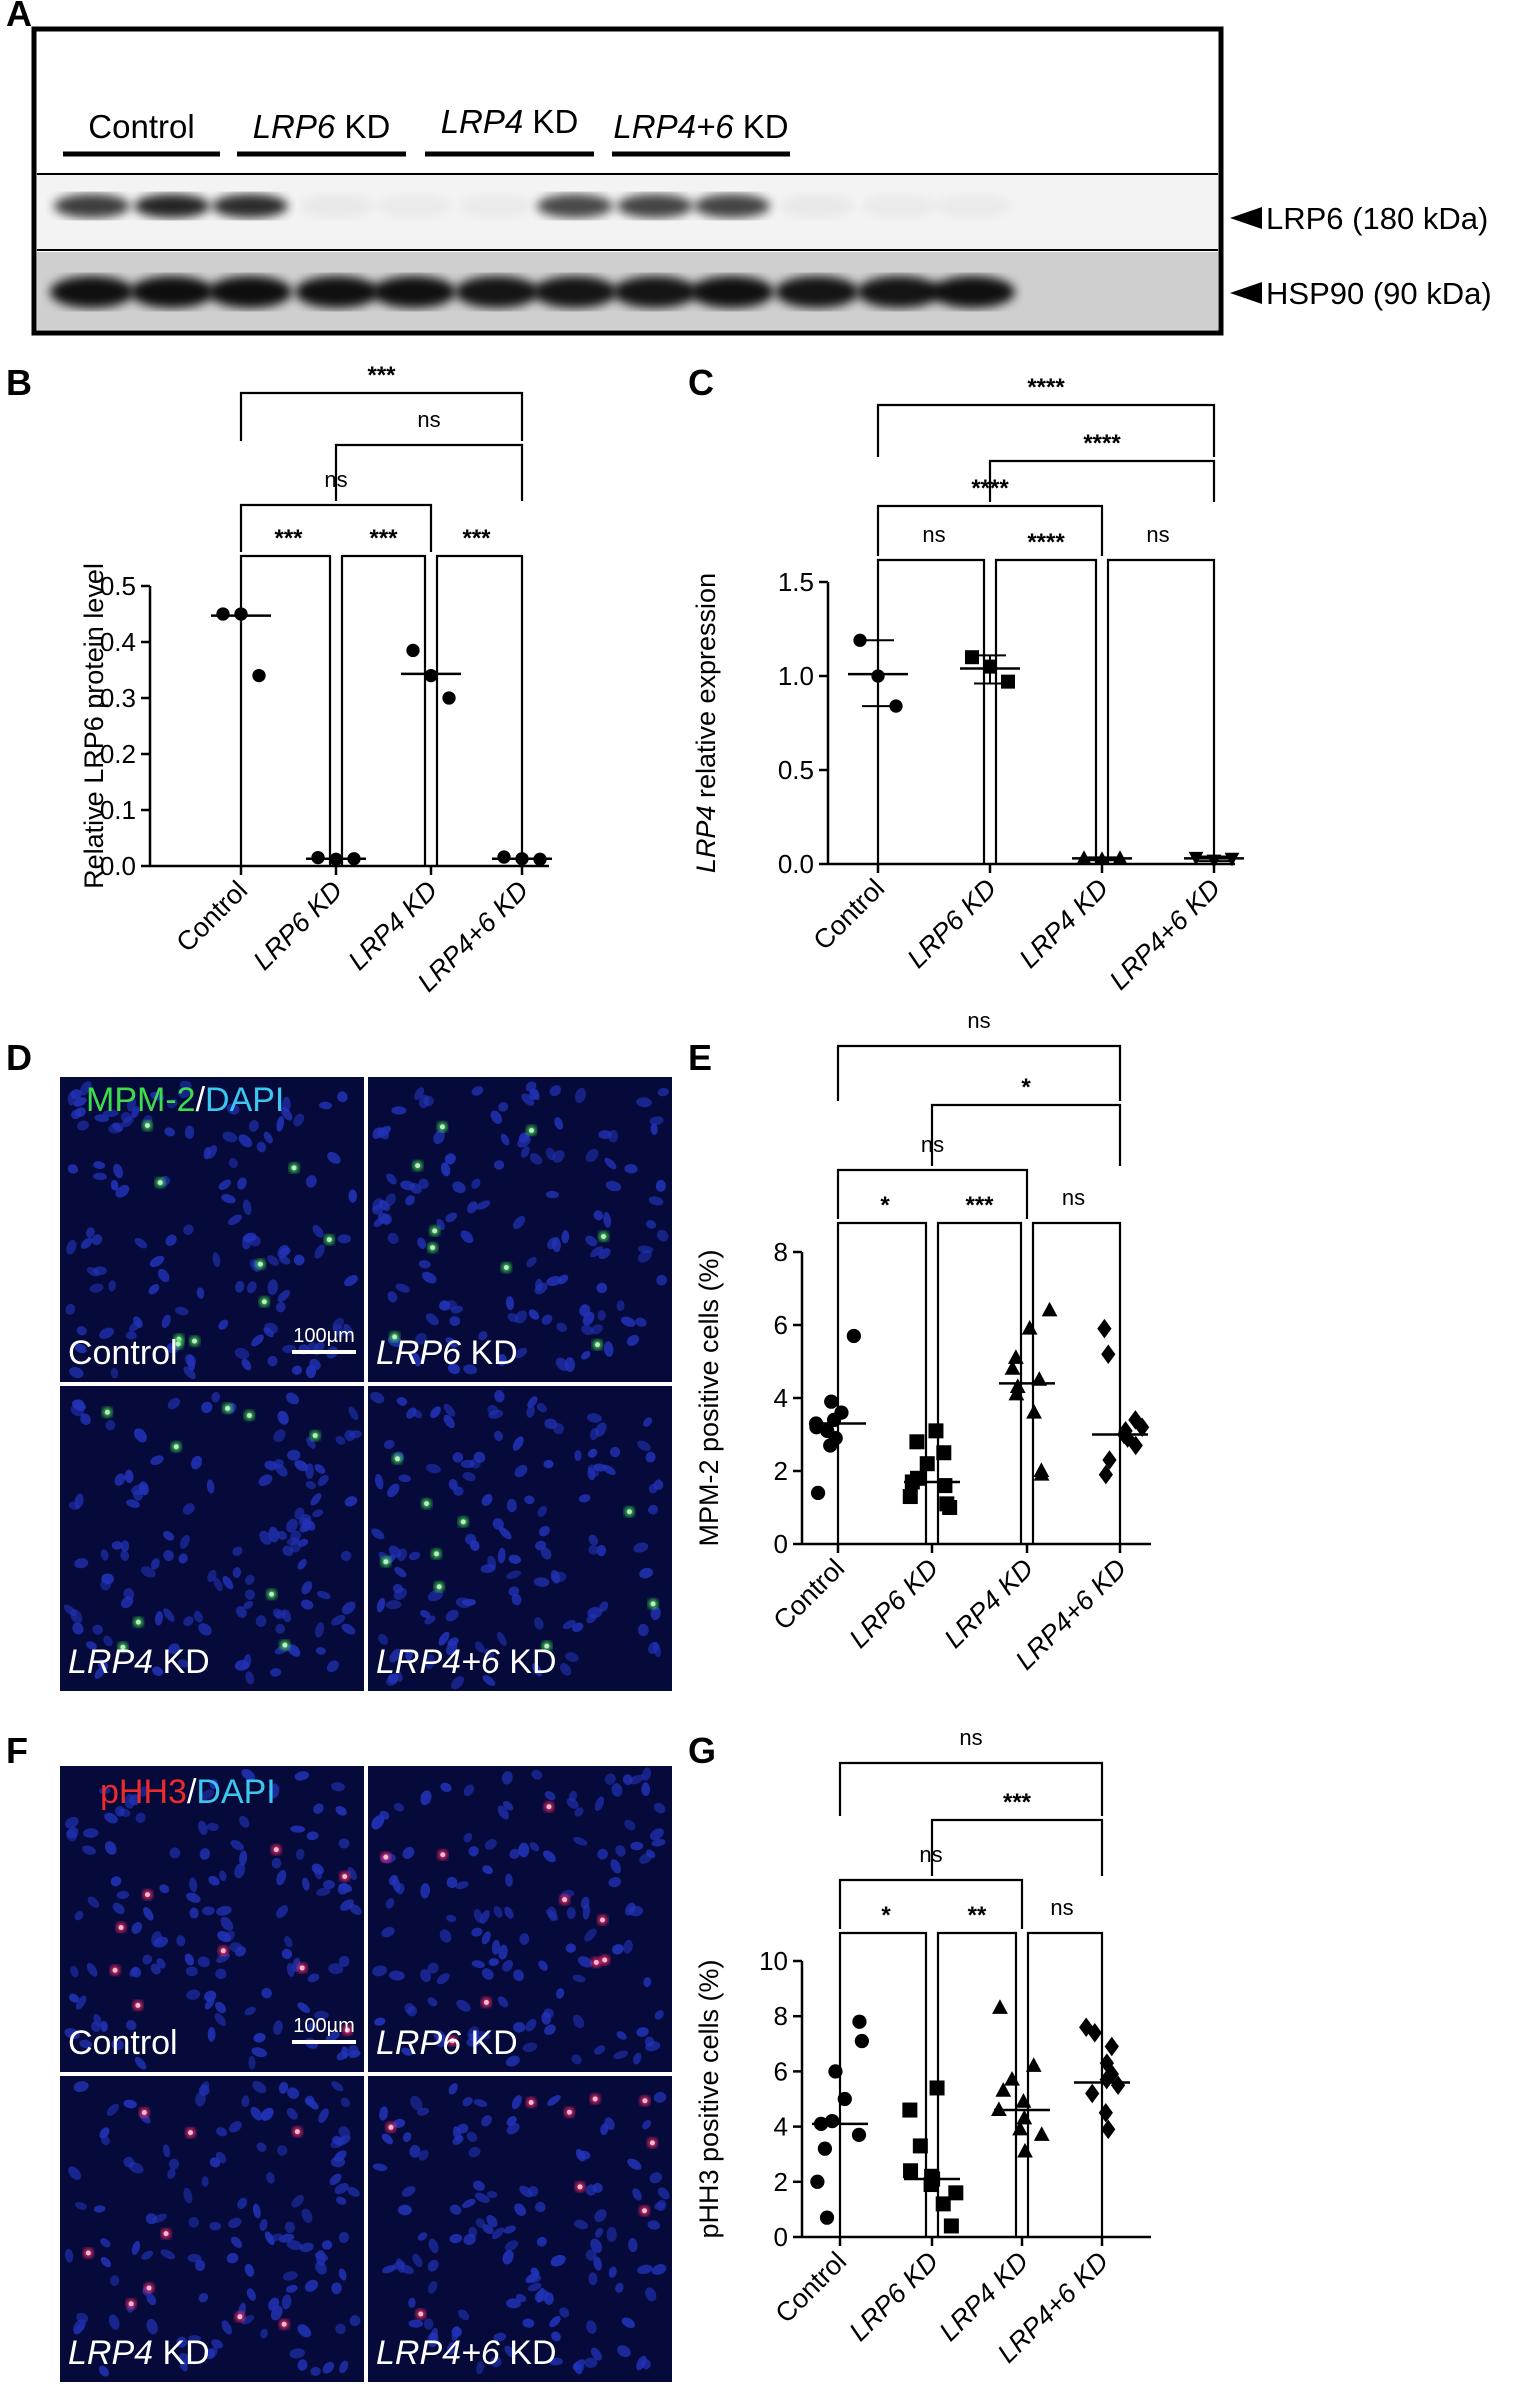 Image resolution: width=1535 pixels, height=2391 pixels. Describe the element at coordinates (781, 2127) in the screenshot. I see `y-tick-label: 4` at that location.